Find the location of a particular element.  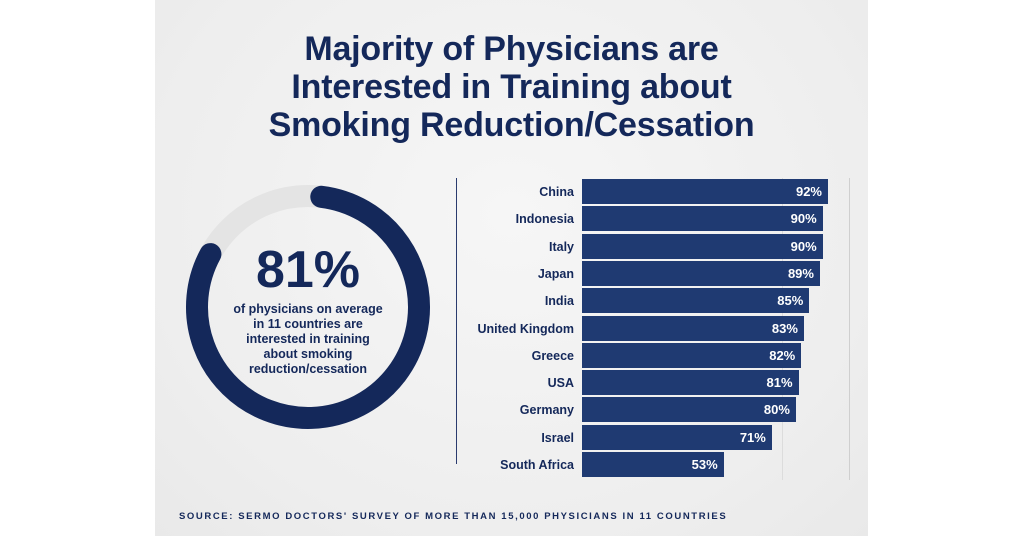

bar-row: Germany 80% is located at coordinates (657, 410).